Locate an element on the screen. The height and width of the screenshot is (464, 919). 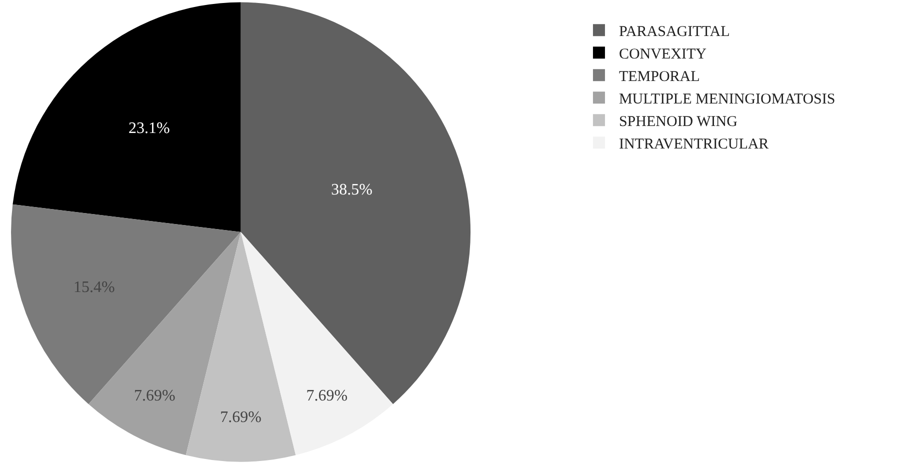
legend-label: CONVEXITY is located at coordinates (662, 54).